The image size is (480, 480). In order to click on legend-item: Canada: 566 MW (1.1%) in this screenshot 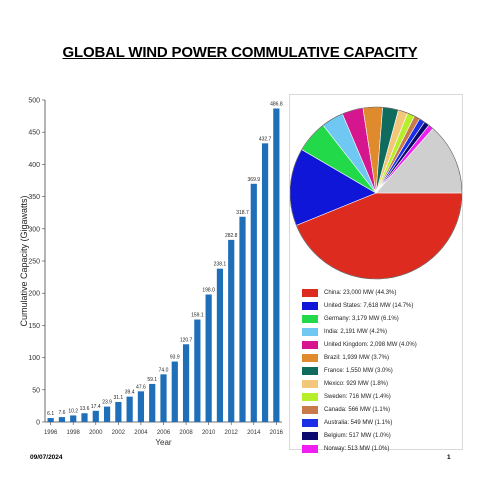, I will do `click(382, 409)`.